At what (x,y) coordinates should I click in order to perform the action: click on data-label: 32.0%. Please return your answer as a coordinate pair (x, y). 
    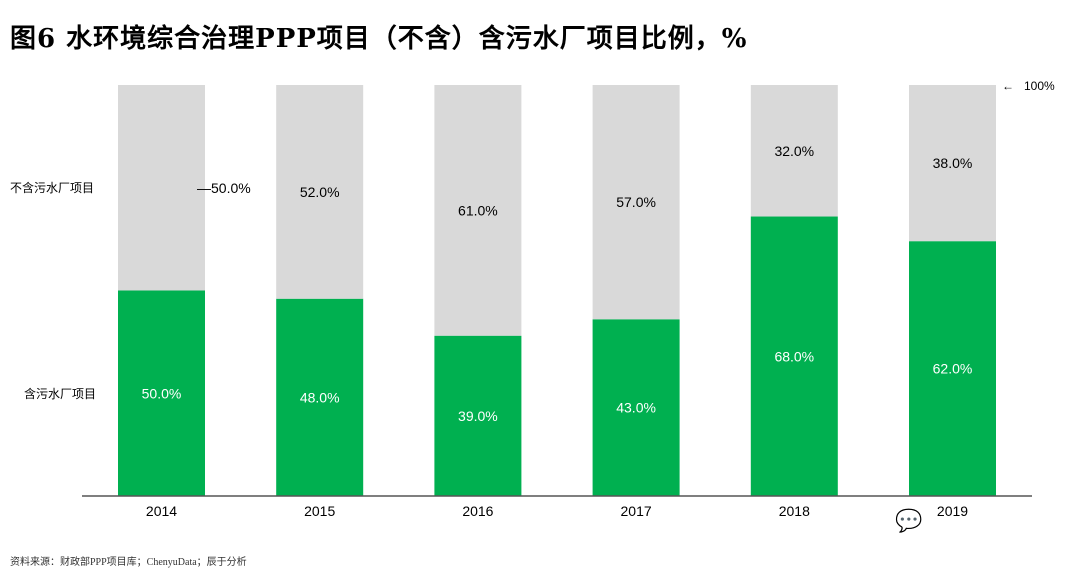
    Looking at the image, I should click on (794, 151).